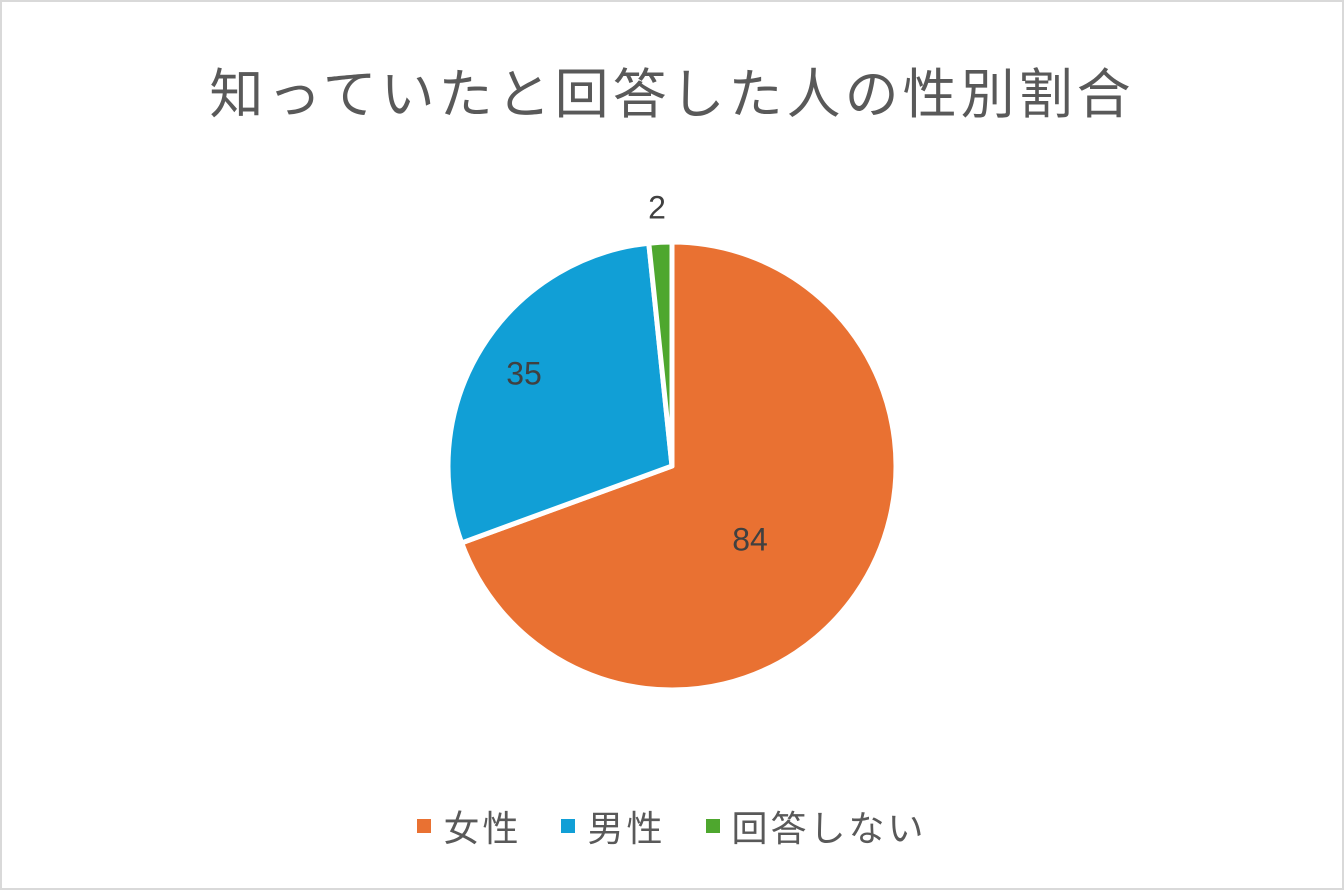 Image resolution: width=1344 pixels, height=890 pixels. What do you see at coordinates (829, 829) in the screenshot?
I see `legend-label-no-answer: 回答しない` at bounding box center [829, 829].